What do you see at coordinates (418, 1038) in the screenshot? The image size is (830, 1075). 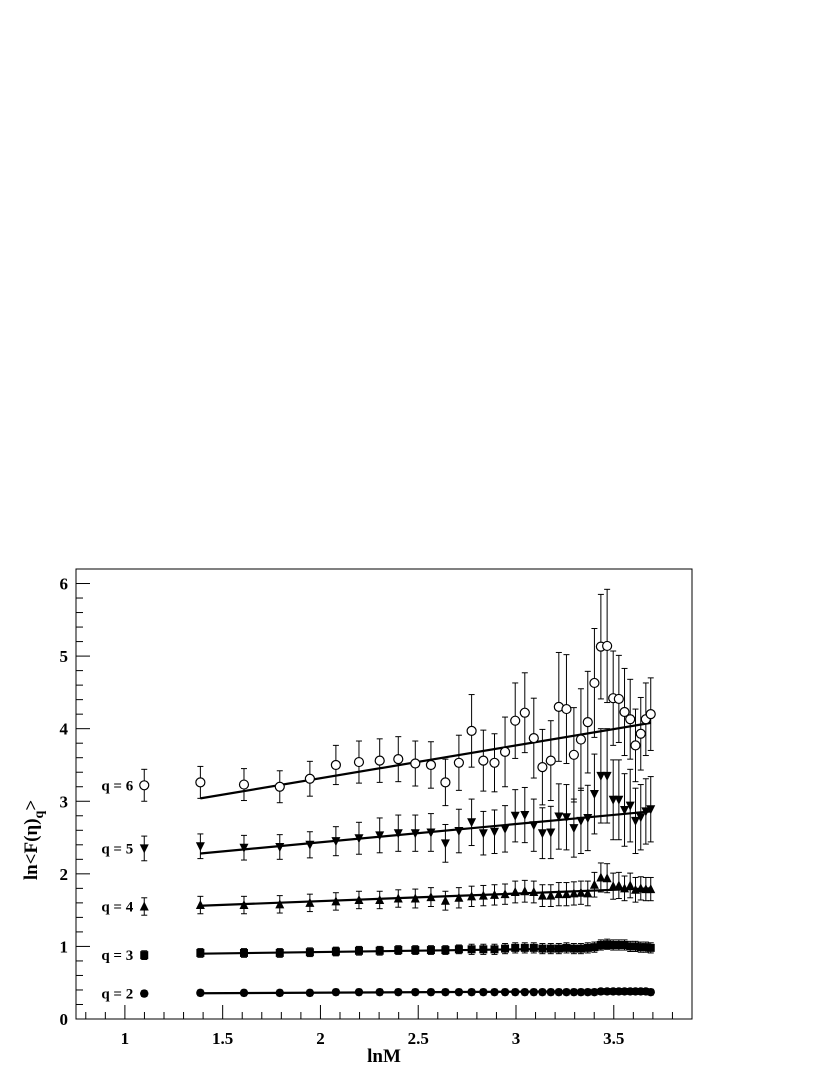 I see `x-tick-label: 2.5` at bounding box center [418, 1038].